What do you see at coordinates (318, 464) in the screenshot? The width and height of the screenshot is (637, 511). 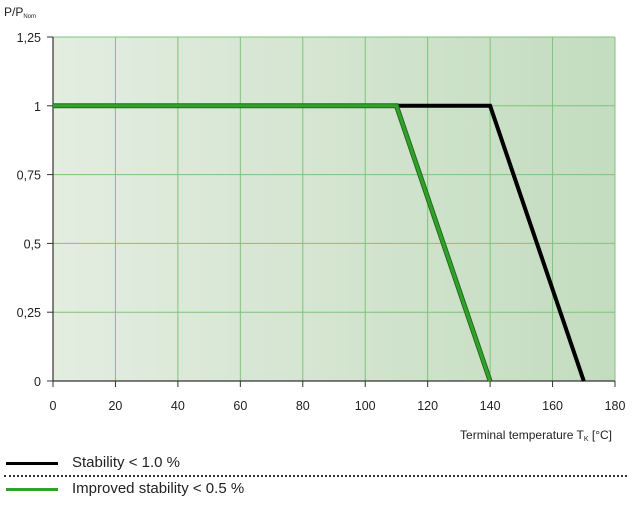 I see `legend-item-stability: Stability < 1.0 %` at bounding box center [318, 464].